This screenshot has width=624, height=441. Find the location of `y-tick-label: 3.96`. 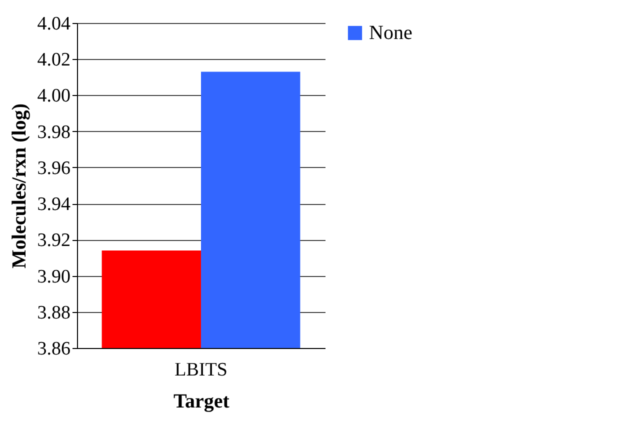

y-tick-label: 3.96 is located at coordinates (53, 168).